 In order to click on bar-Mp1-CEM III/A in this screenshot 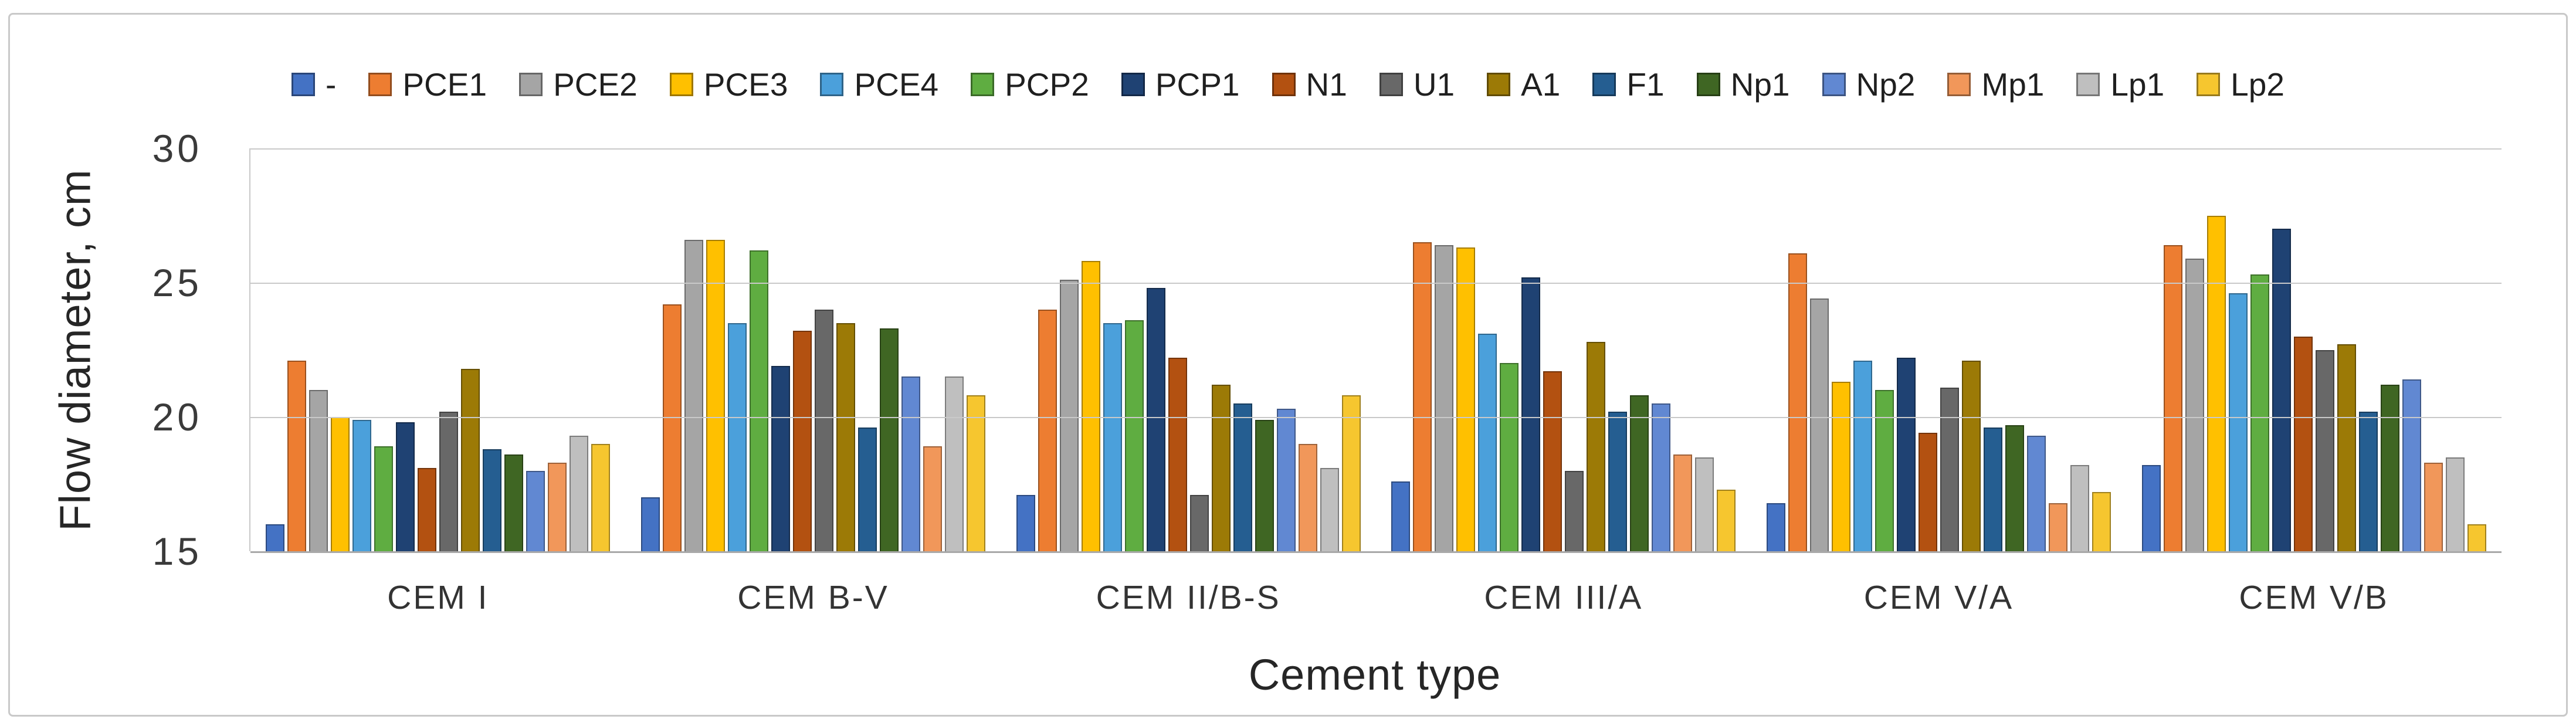, I will do `click(1683, 502)`.